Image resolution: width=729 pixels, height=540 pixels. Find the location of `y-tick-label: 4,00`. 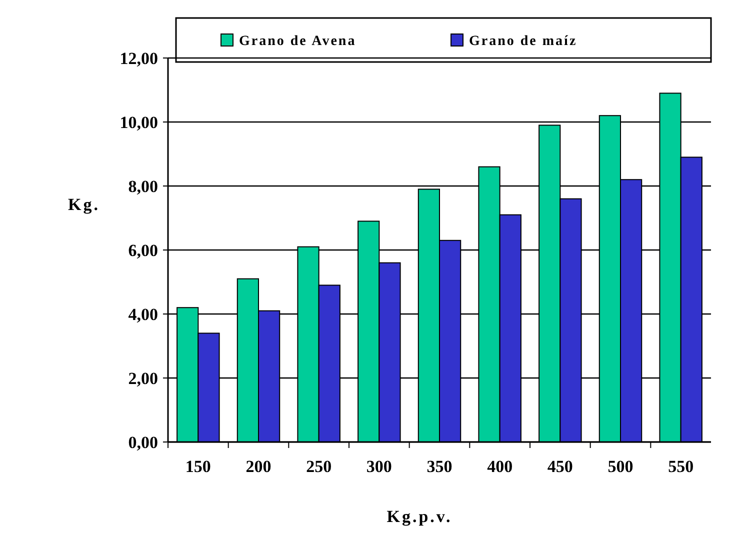

y-tick-label: 4,00 is located at coordinates (143, 314).